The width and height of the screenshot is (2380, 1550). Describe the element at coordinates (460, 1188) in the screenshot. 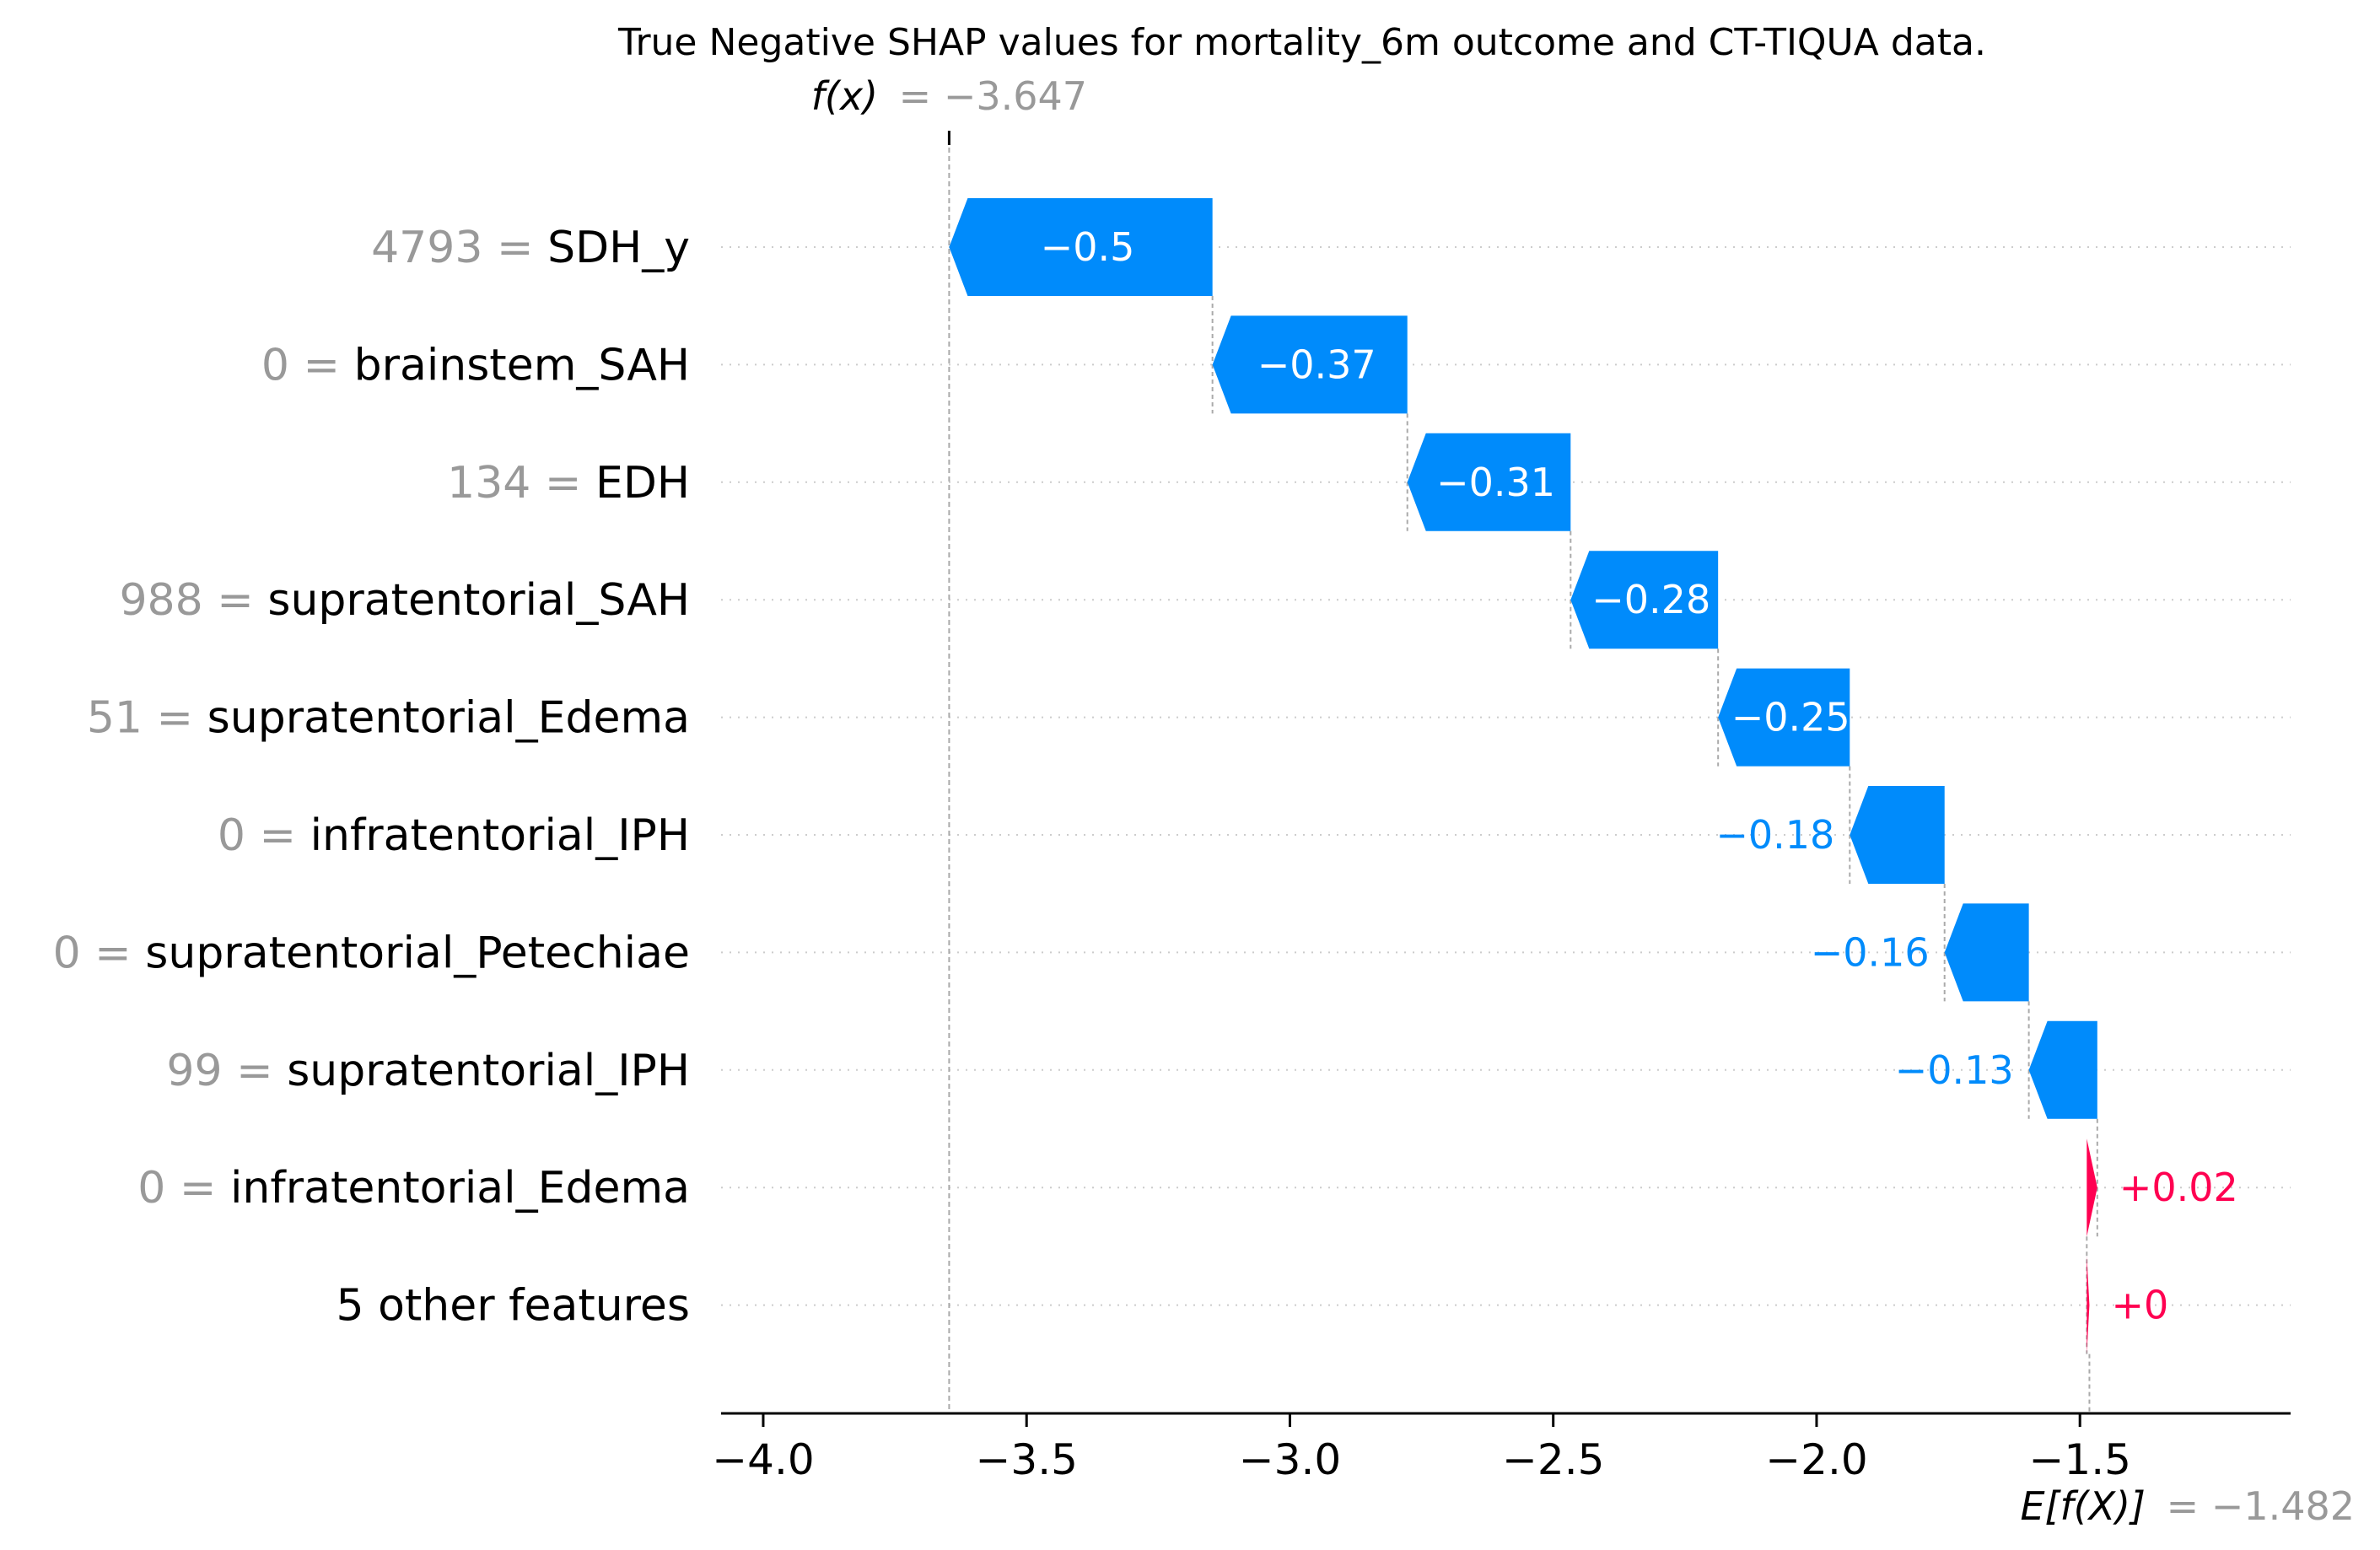

I see `feature-name: infratentorial_Edema` at that location.